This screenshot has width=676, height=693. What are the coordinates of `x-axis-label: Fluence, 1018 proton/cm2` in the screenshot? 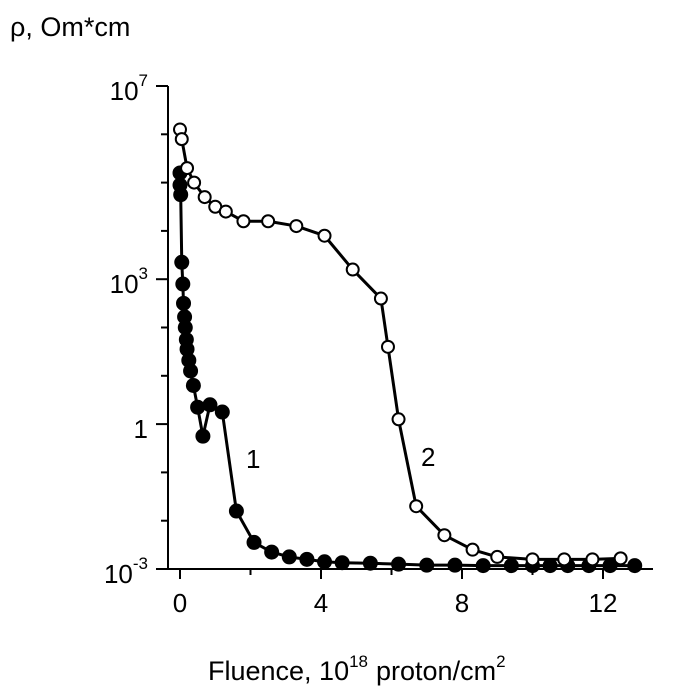 It's located at (357, 669).